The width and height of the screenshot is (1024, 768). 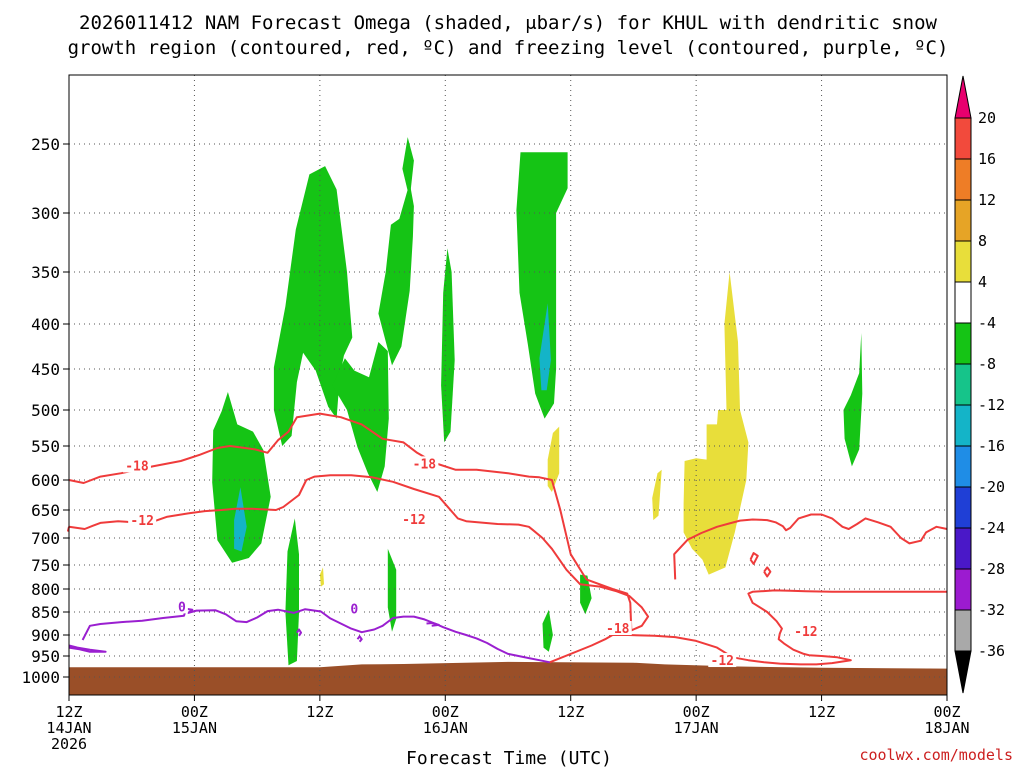 What do you see at coordinates (445, 728) in the screenshot?
I see `x-tick-label-36-1: 16JAN` at bounding box center [445, 728].